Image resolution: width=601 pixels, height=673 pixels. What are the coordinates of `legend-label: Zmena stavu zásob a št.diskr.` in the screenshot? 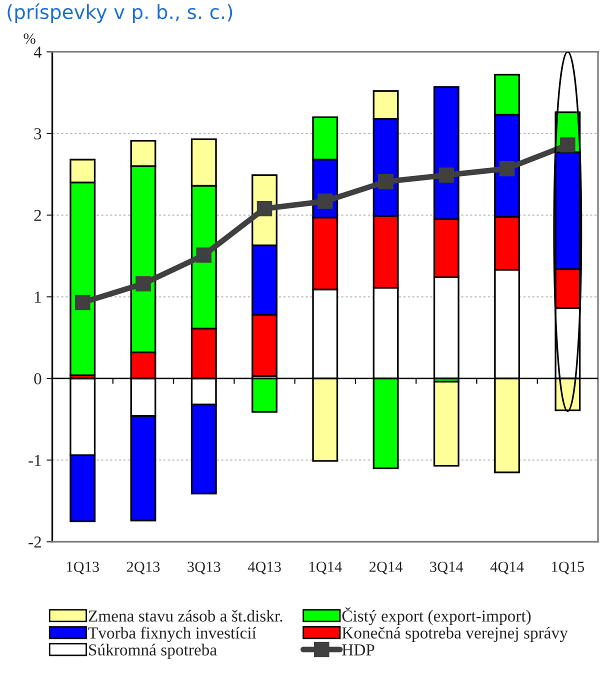 It's located at (185, 616).